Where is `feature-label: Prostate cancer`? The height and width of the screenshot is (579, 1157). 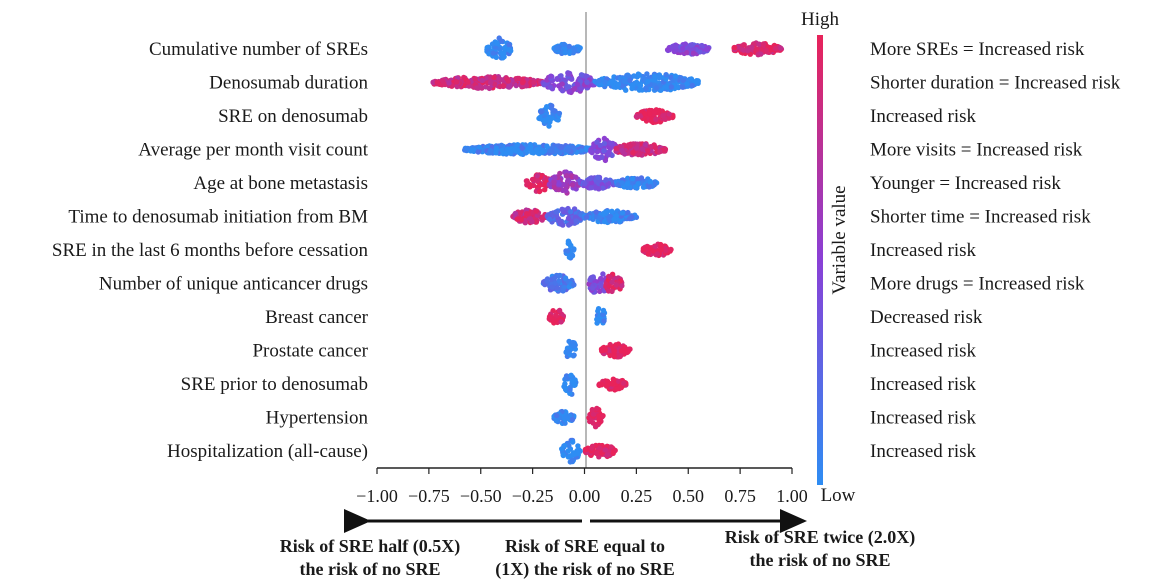
feature-label: Prostate cancer is located at coordinates (310, 351).